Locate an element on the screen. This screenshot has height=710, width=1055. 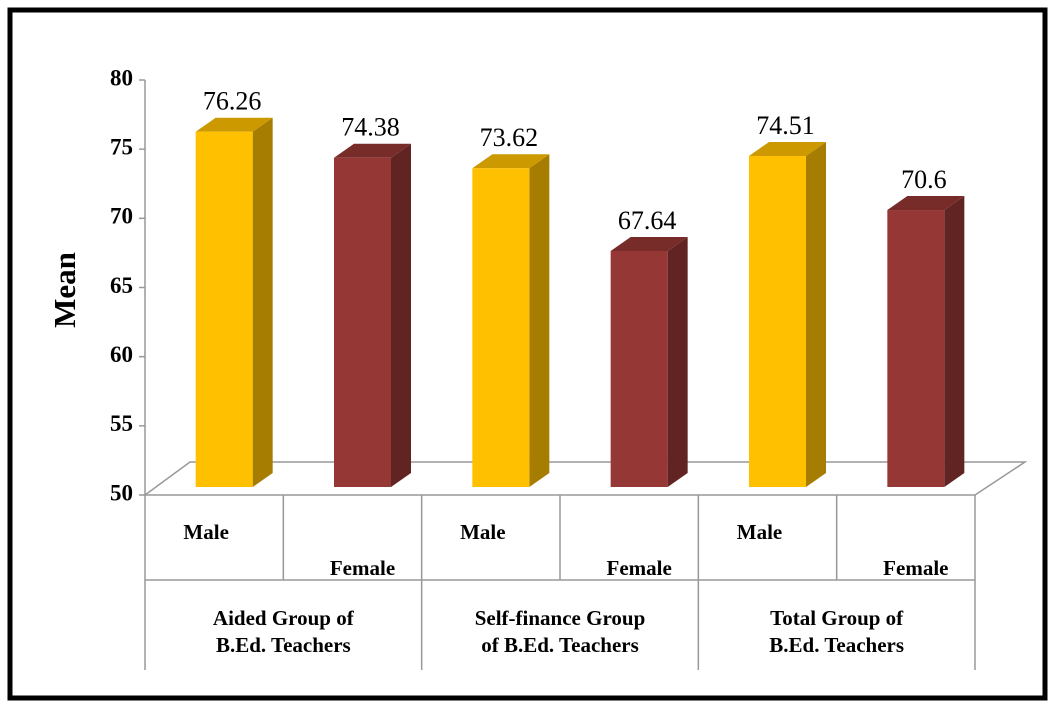
y-tick-label: 60 is located at coordinates (121, 354).